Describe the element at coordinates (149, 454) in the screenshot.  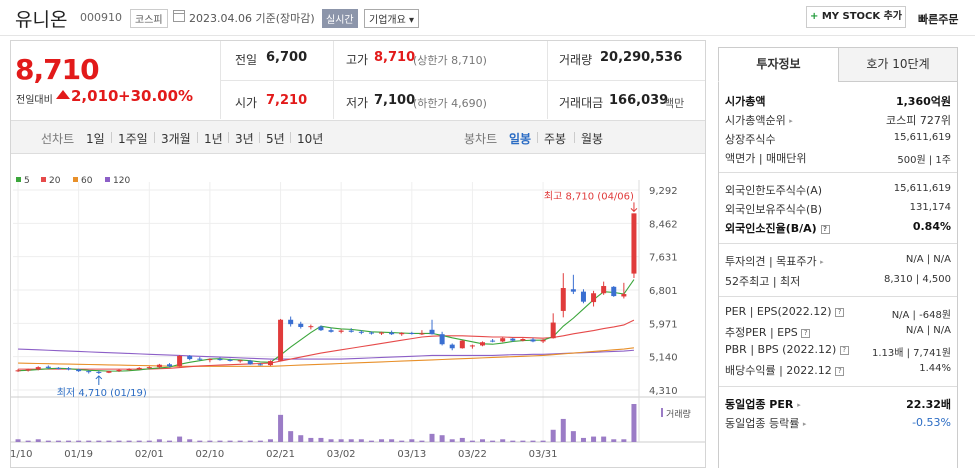
I see `x-tick-label: 02/01` at that location.